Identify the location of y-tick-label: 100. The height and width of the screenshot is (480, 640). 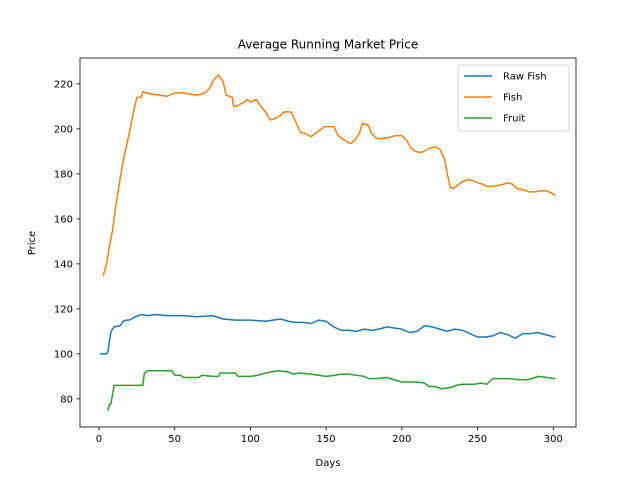
(63, 354).